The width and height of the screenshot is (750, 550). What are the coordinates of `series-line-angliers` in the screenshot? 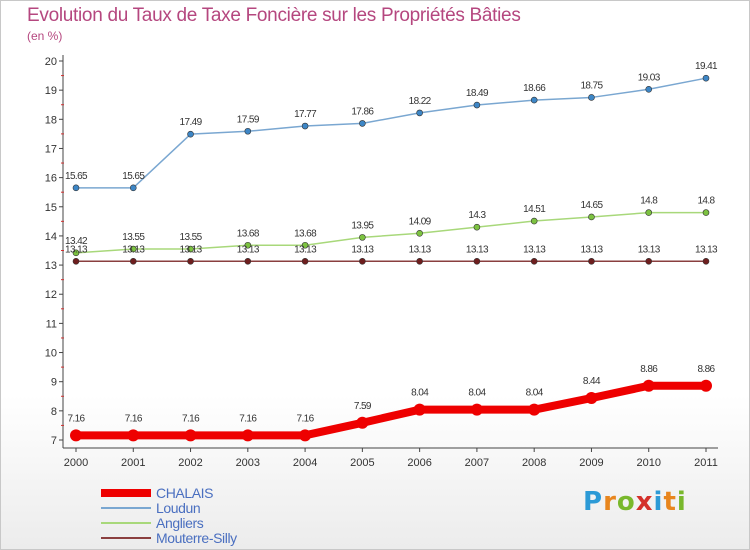 It's located at (391, 232).